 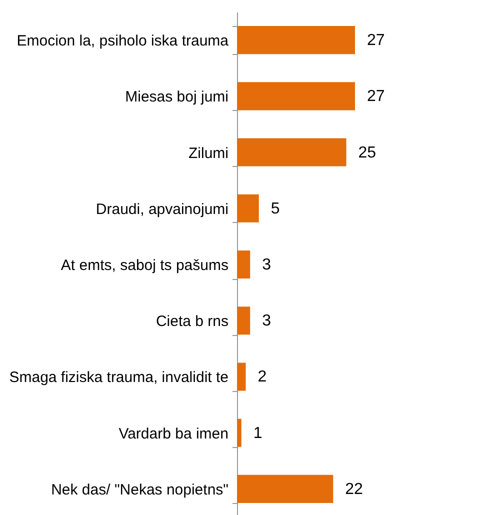 I want to click on y-tick-label: Smaga fiziska trauma, invalidit te, so click(x=118, y=377).